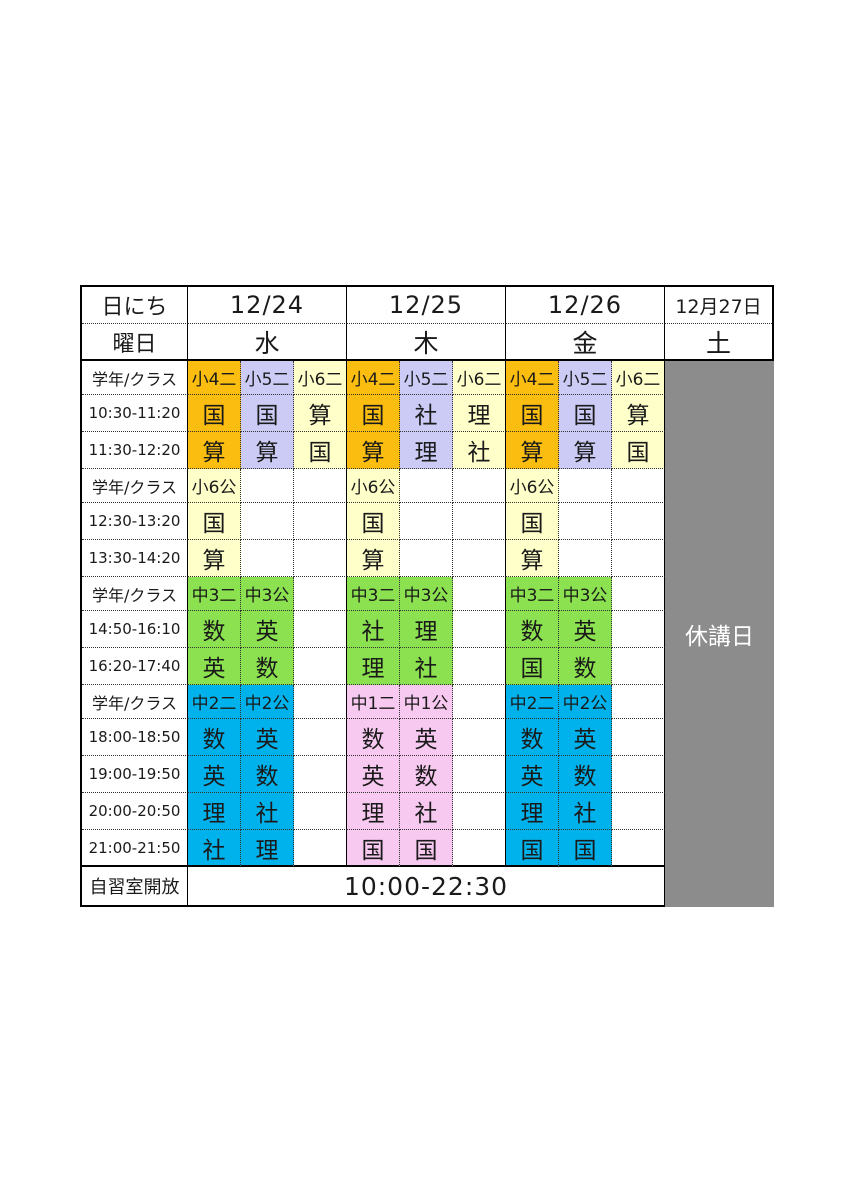 The image size is (849, 1200). Describe the element at coordinates (135, 666) in the screenshot. I see `time-row-label: 16:20-17:40` at that location.